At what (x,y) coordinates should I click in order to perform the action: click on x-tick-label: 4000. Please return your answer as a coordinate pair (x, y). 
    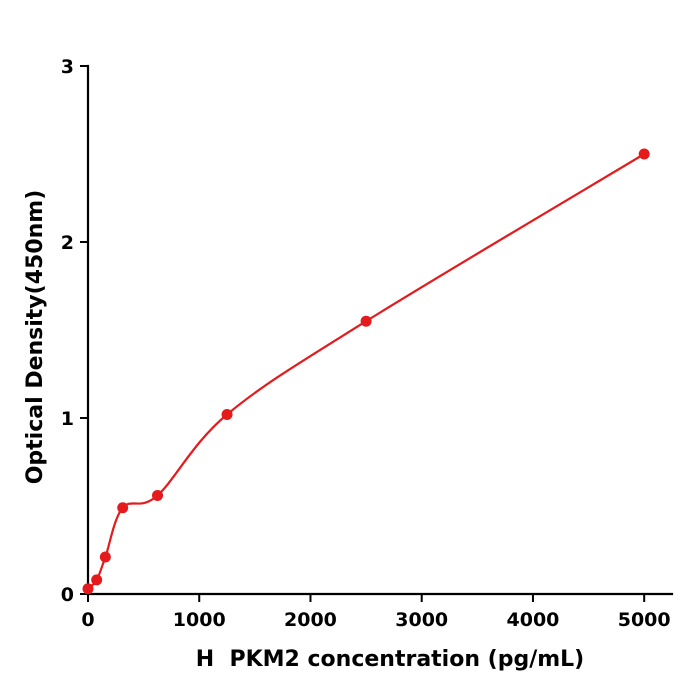
    Looking at the image, I should click on (533, 620).